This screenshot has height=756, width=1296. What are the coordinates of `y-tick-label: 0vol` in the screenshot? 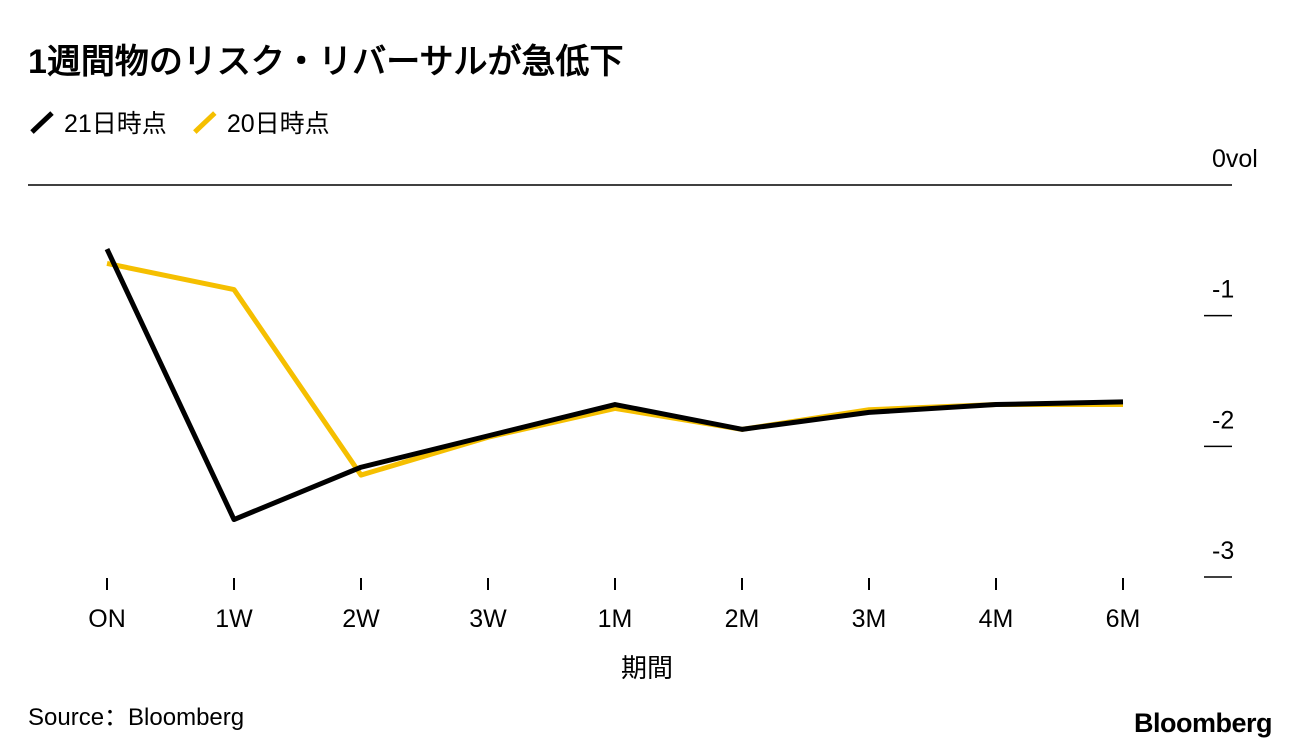 It's located at (1235, 159).